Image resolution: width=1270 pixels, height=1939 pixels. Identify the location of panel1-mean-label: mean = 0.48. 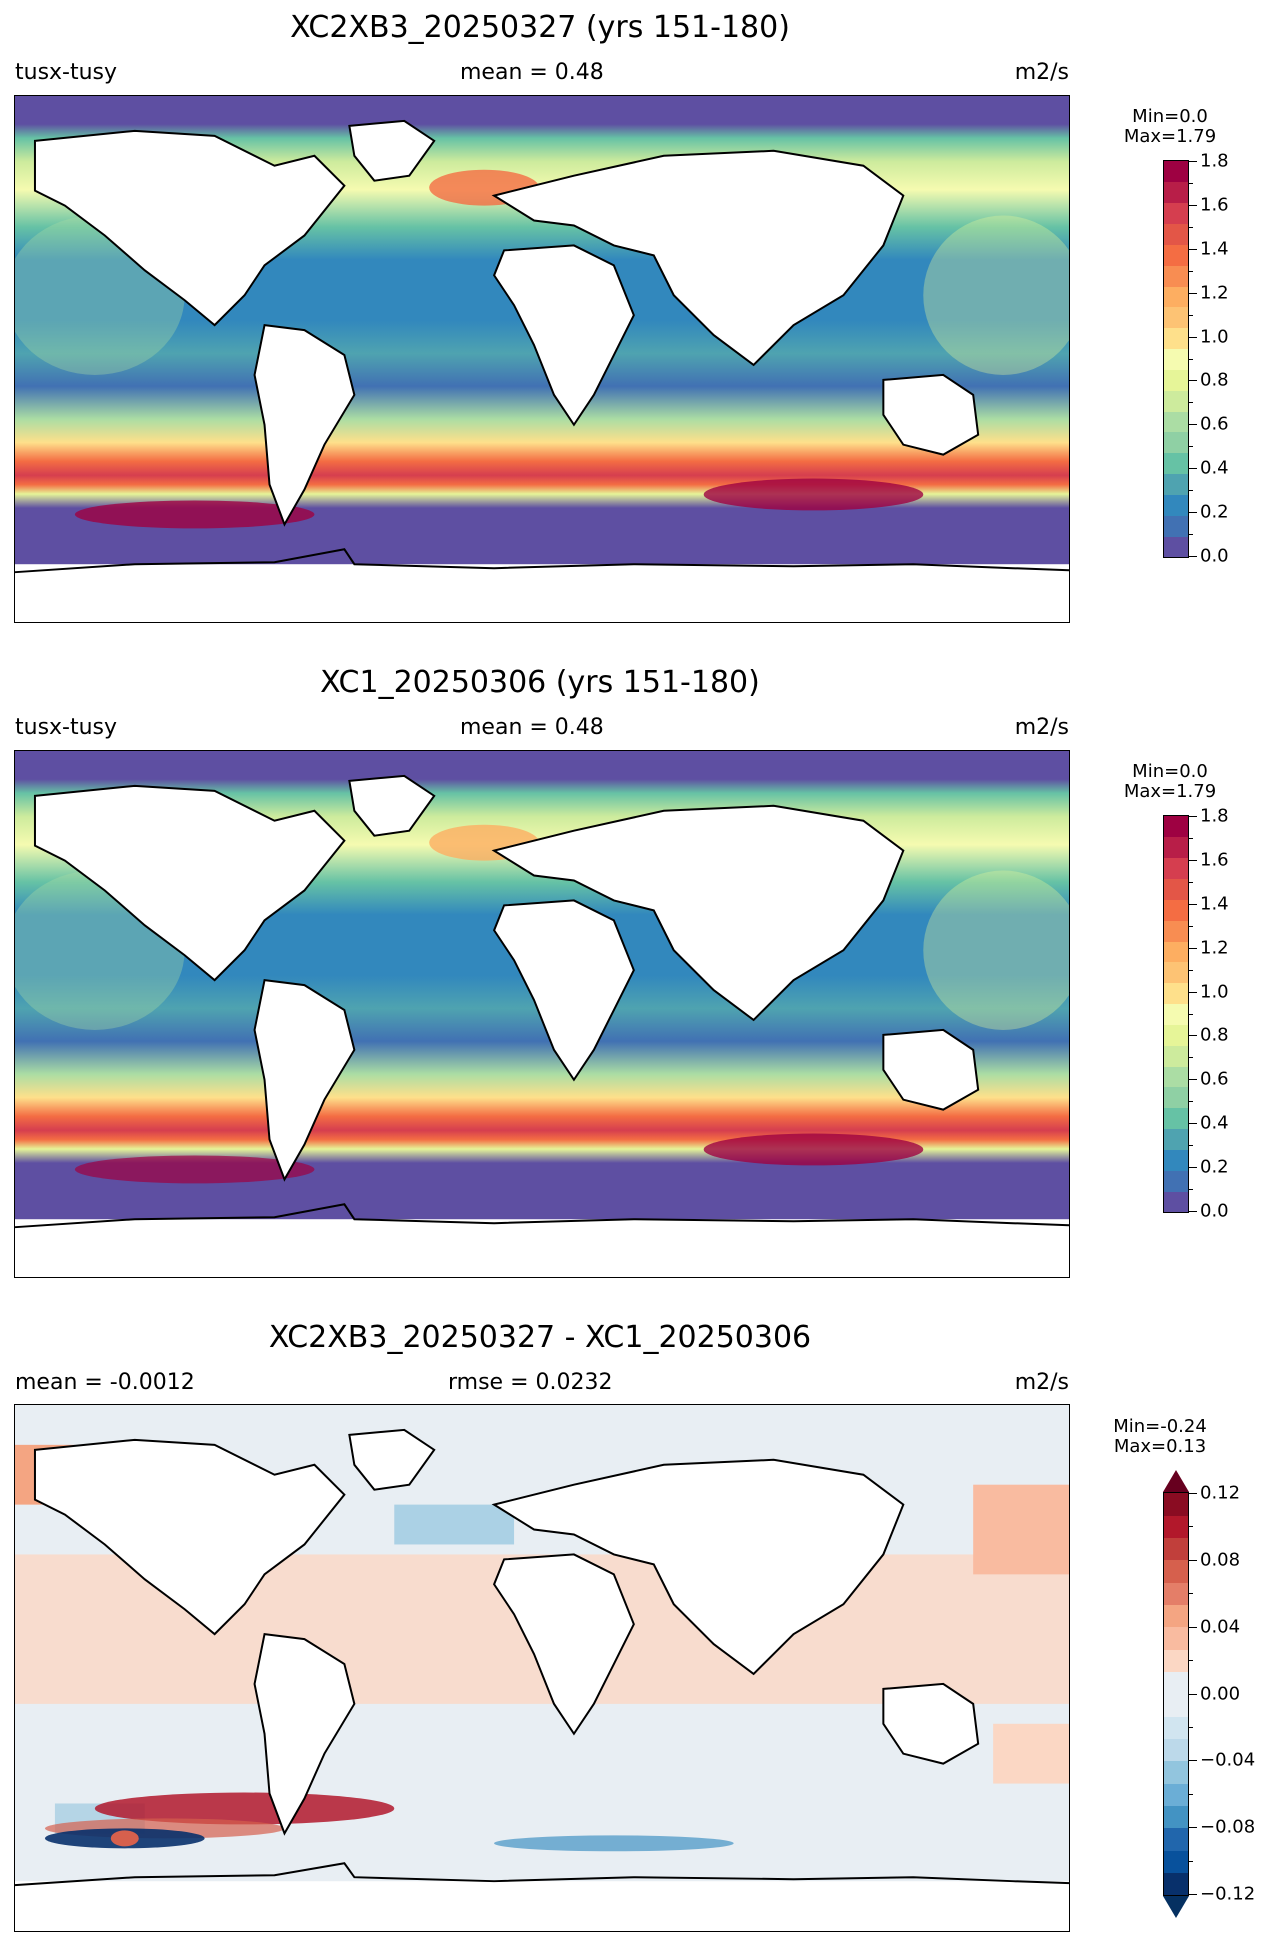
(532, 72).